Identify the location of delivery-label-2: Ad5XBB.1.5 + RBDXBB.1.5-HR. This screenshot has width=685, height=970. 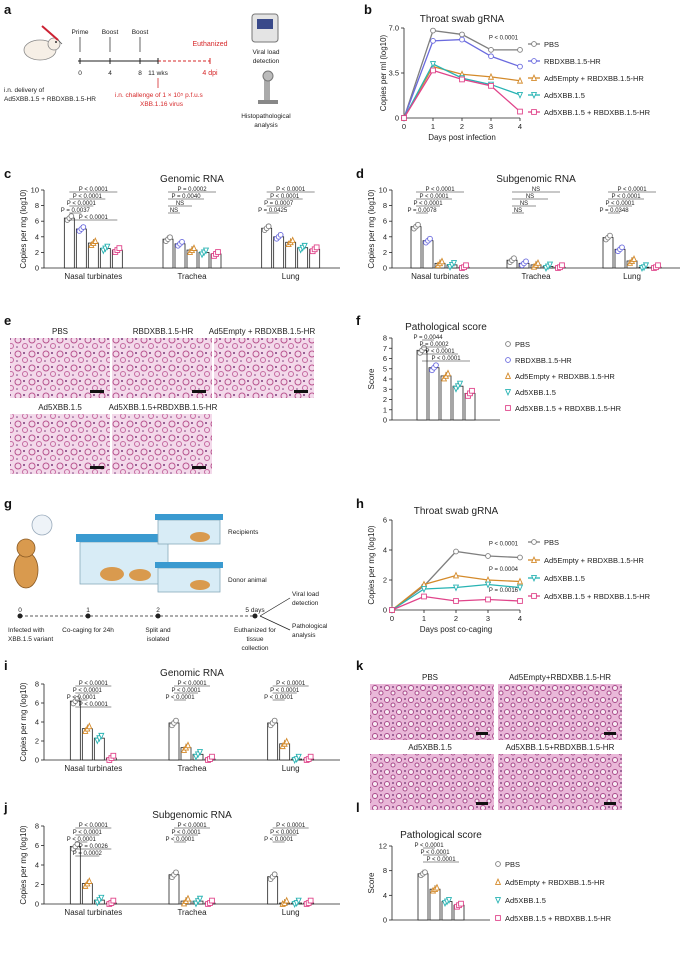
(50, 99).